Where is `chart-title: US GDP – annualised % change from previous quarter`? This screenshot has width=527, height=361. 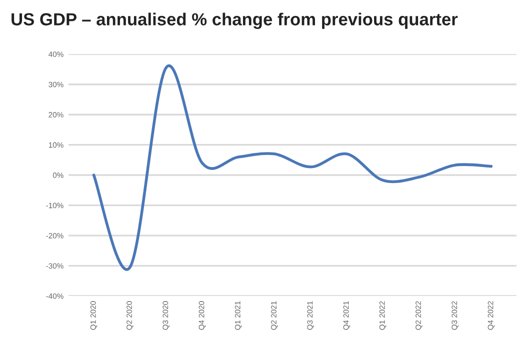
chart-title: US GDP – annualised % change from previous quarter is located at coordinates (235, 20).